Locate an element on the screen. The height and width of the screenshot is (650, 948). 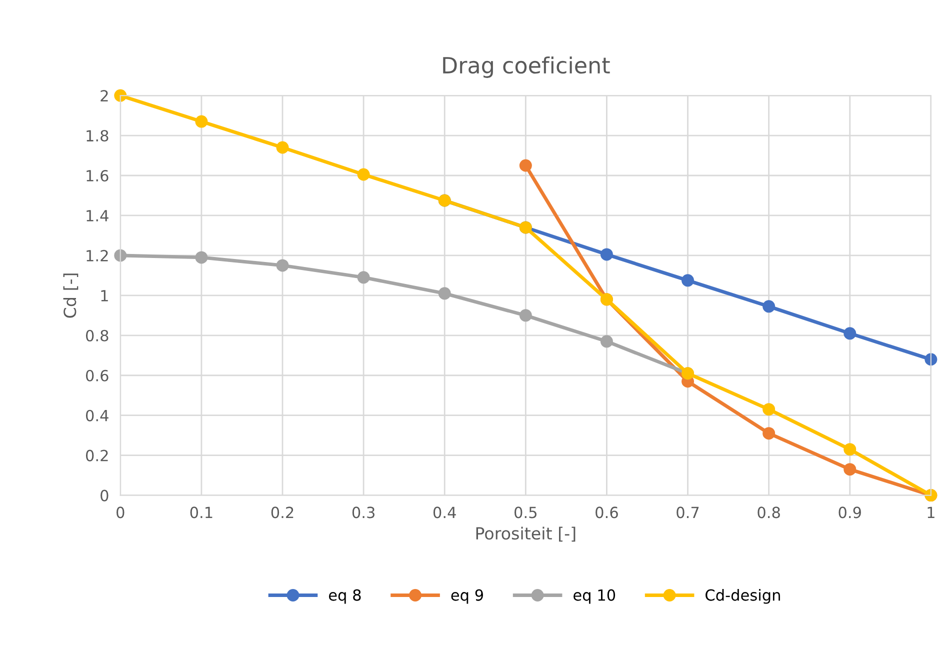
y-tick-label: 0.8 is located at coordinates (97, 336).